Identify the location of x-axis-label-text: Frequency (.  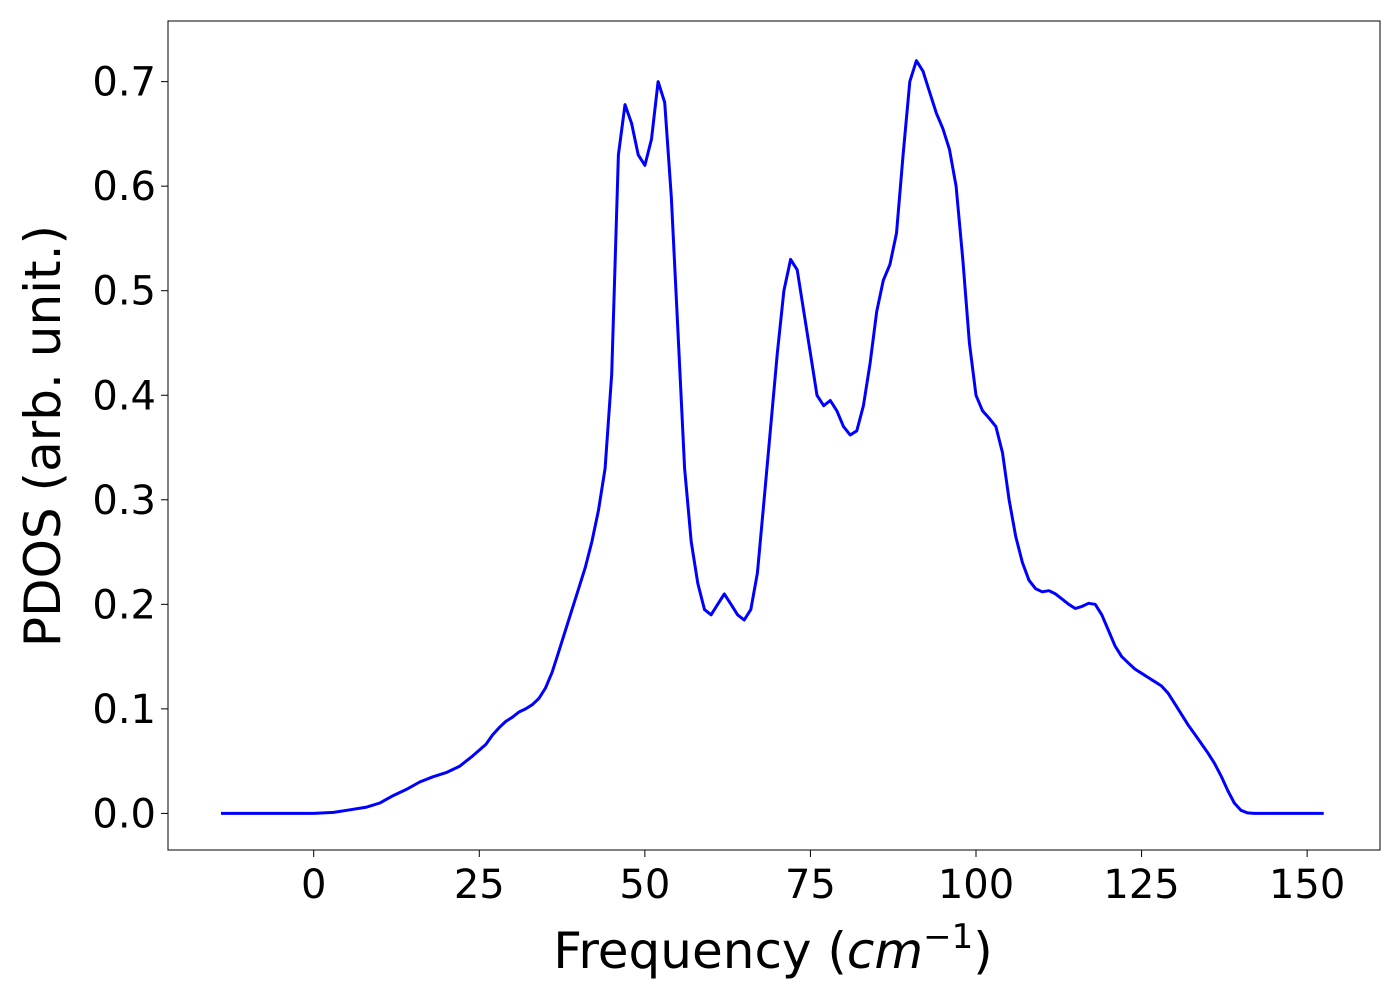
(700, 951).